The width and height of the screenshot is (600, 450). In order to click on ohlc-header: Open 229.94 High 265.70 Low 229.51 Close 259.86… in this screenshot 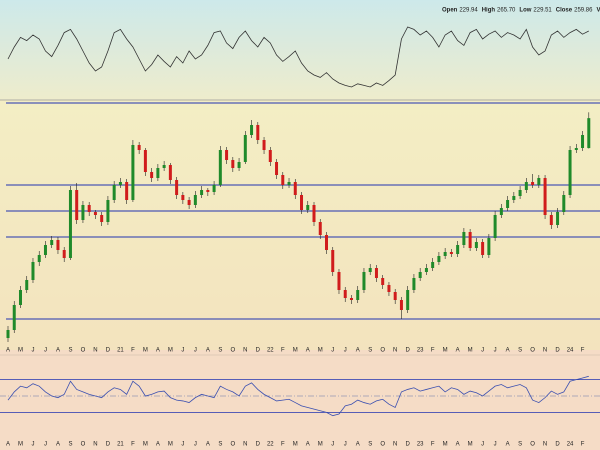, I will do `click(521, 11)`.